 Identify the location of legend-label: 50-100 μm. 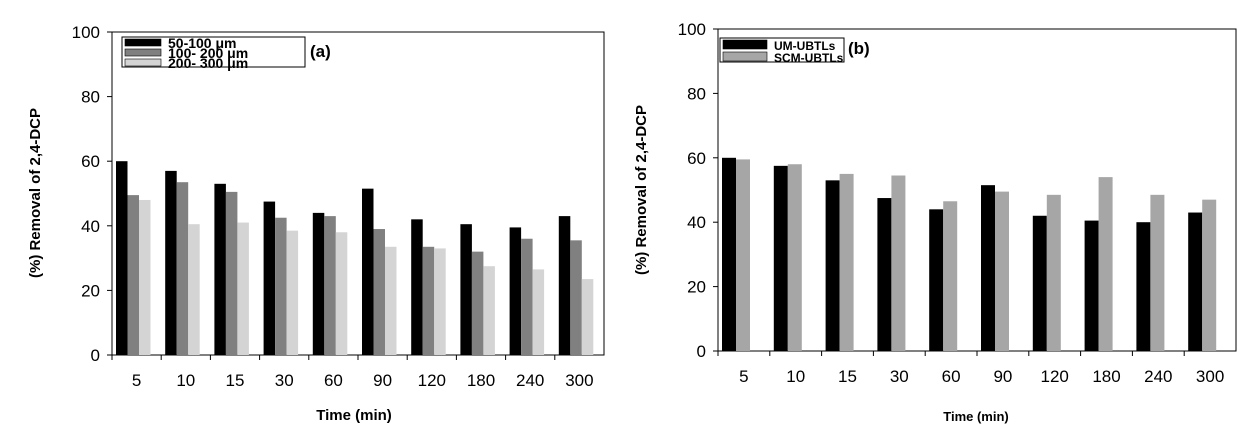
(202, 43).